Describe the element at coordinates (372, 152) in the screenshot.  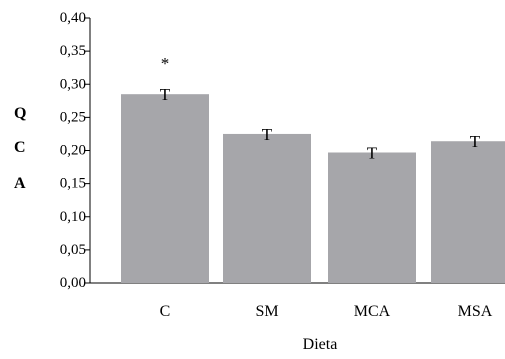
I see `error-marker-mca: T` at that location.